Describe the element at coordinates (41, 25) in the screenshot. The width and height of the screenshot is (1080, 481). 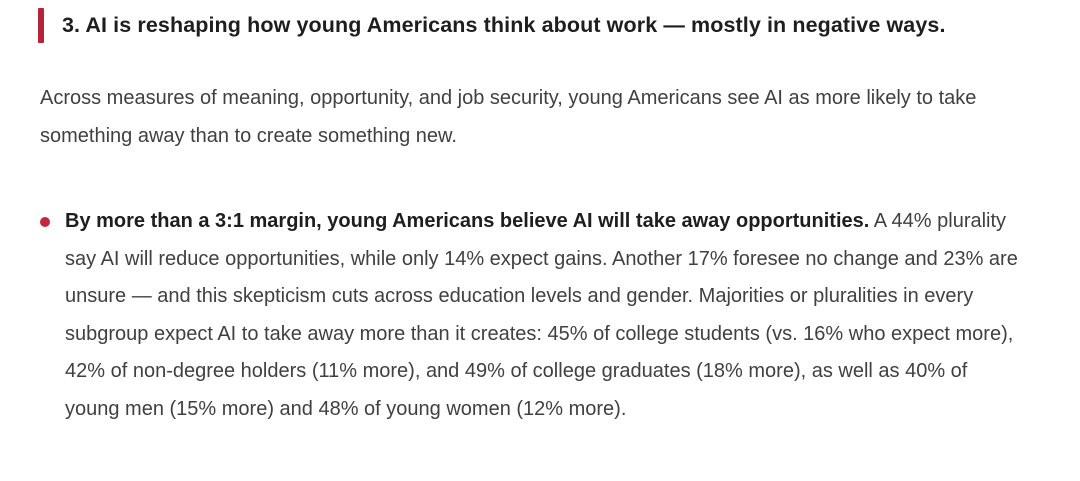
I see `heading-accent-bar` at that location.